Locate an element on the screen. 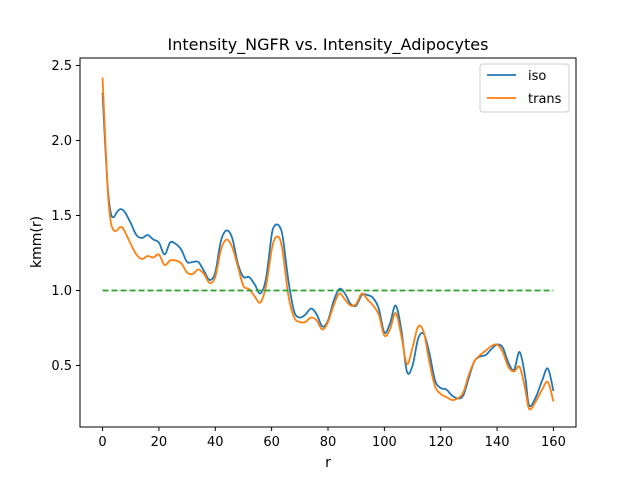 The image size is (640, 480). x-tick-label: 80 is located at coordinates (328, 442).